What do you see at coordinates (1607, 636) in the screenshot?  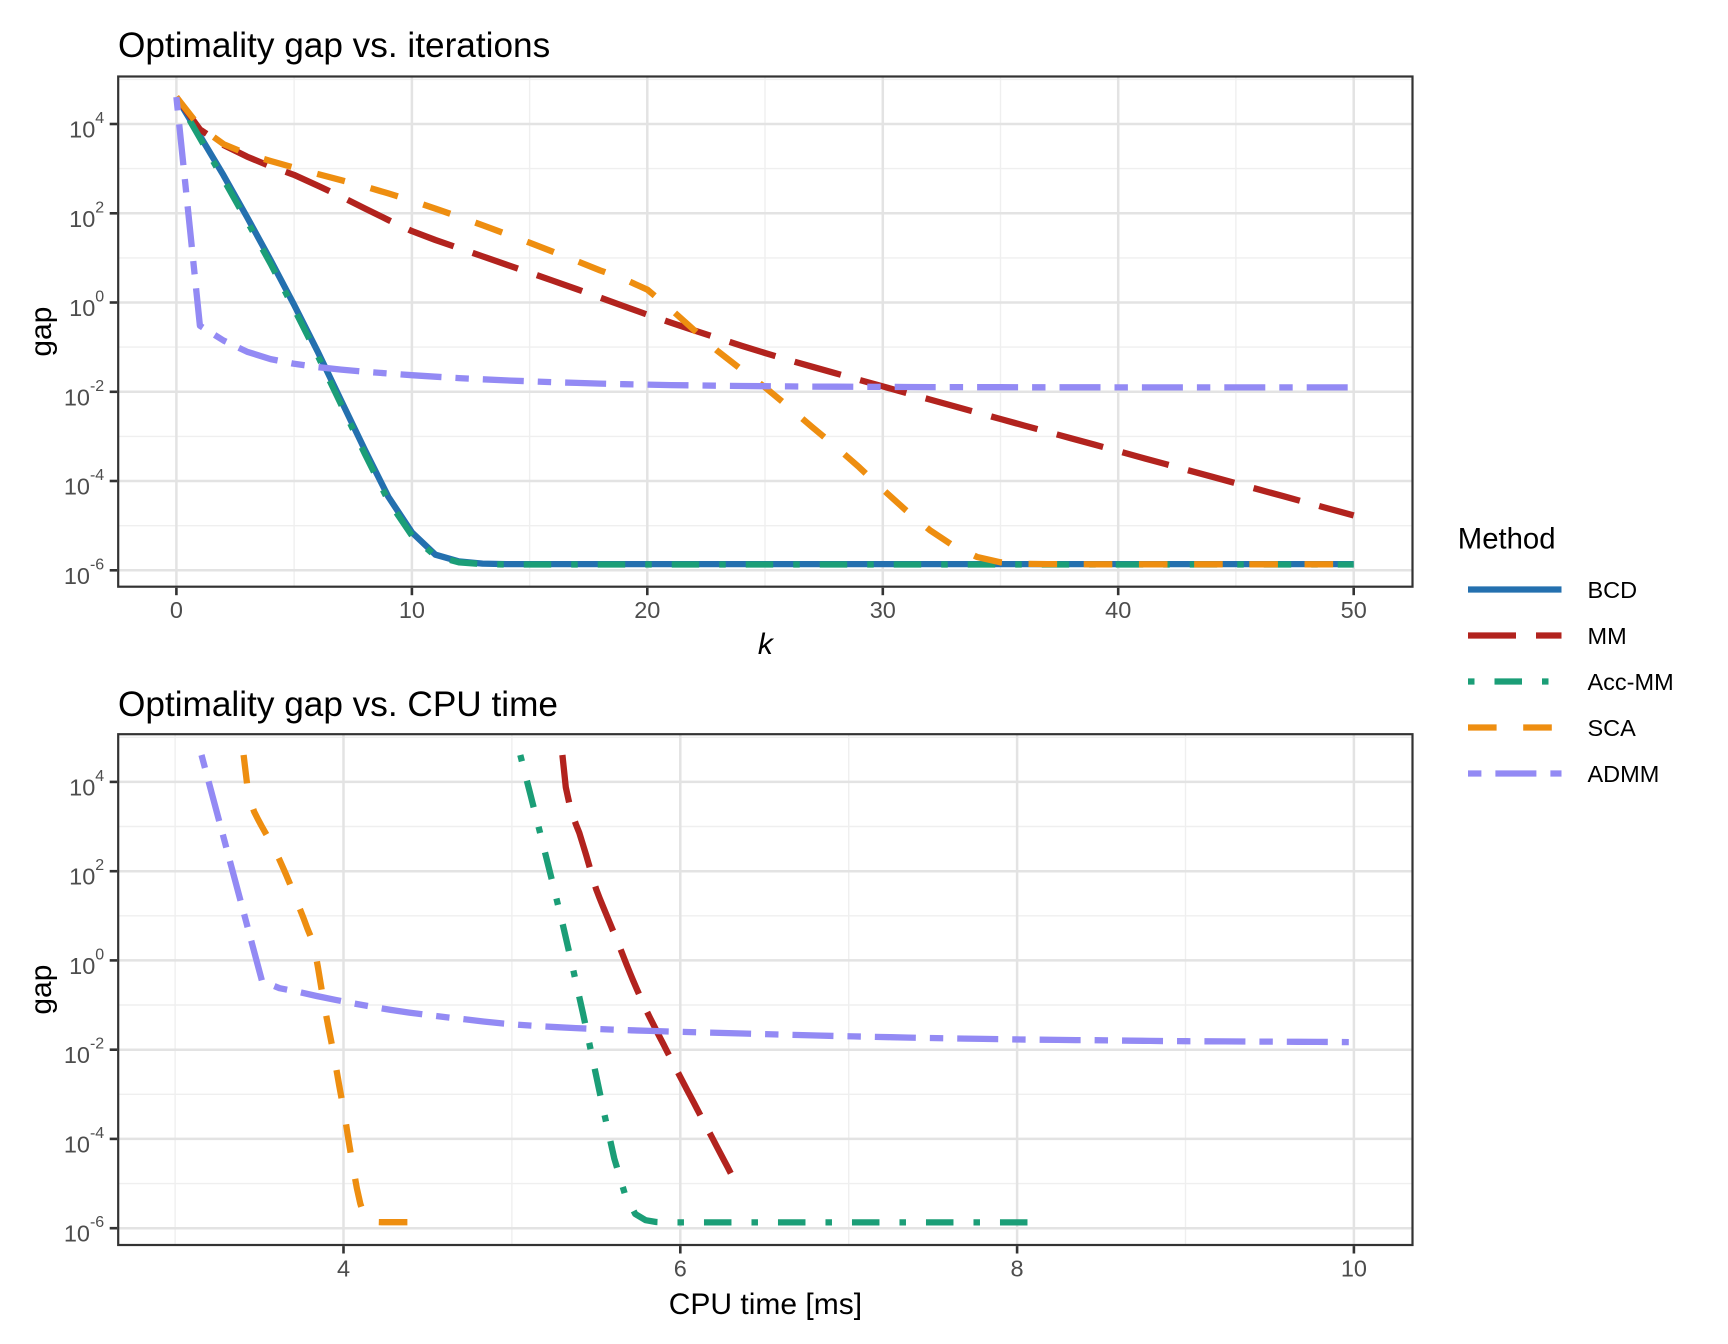 I see `svg-text: MM` at bounding box center [1607, 636].